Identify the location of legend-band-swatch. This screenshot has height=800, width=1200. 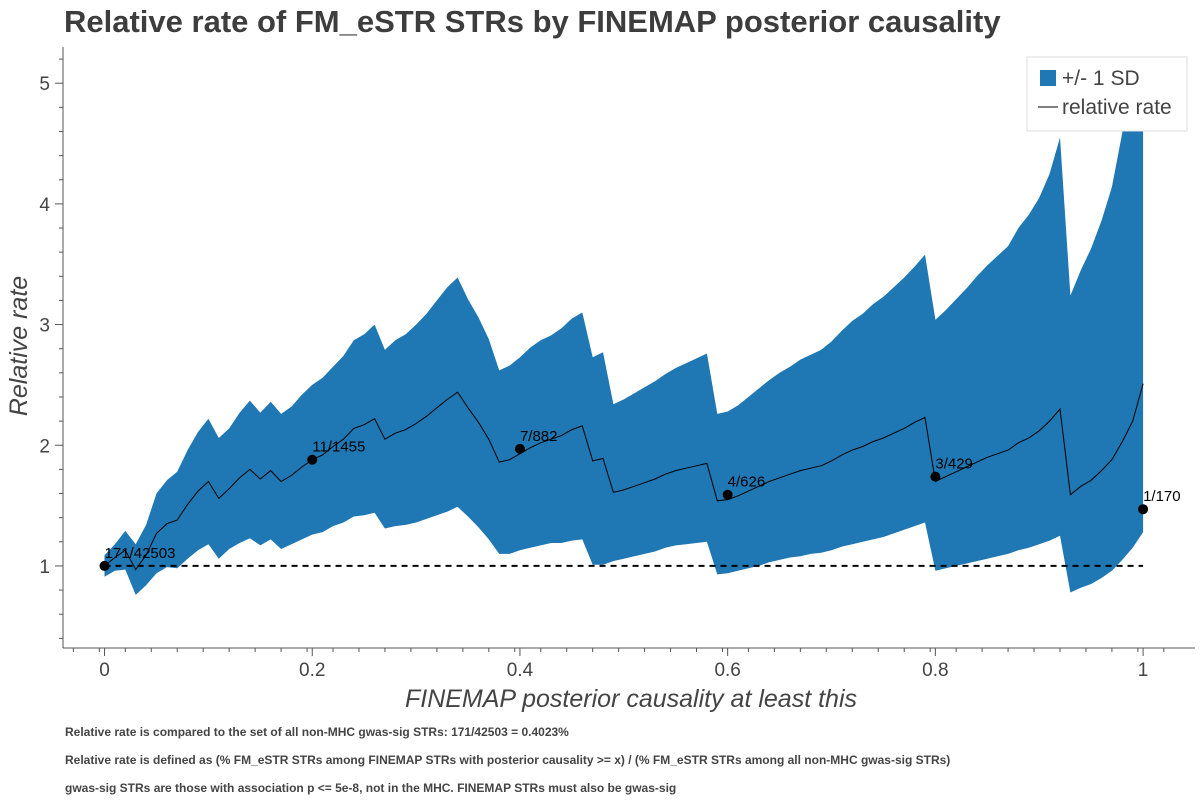
(1048, 78).